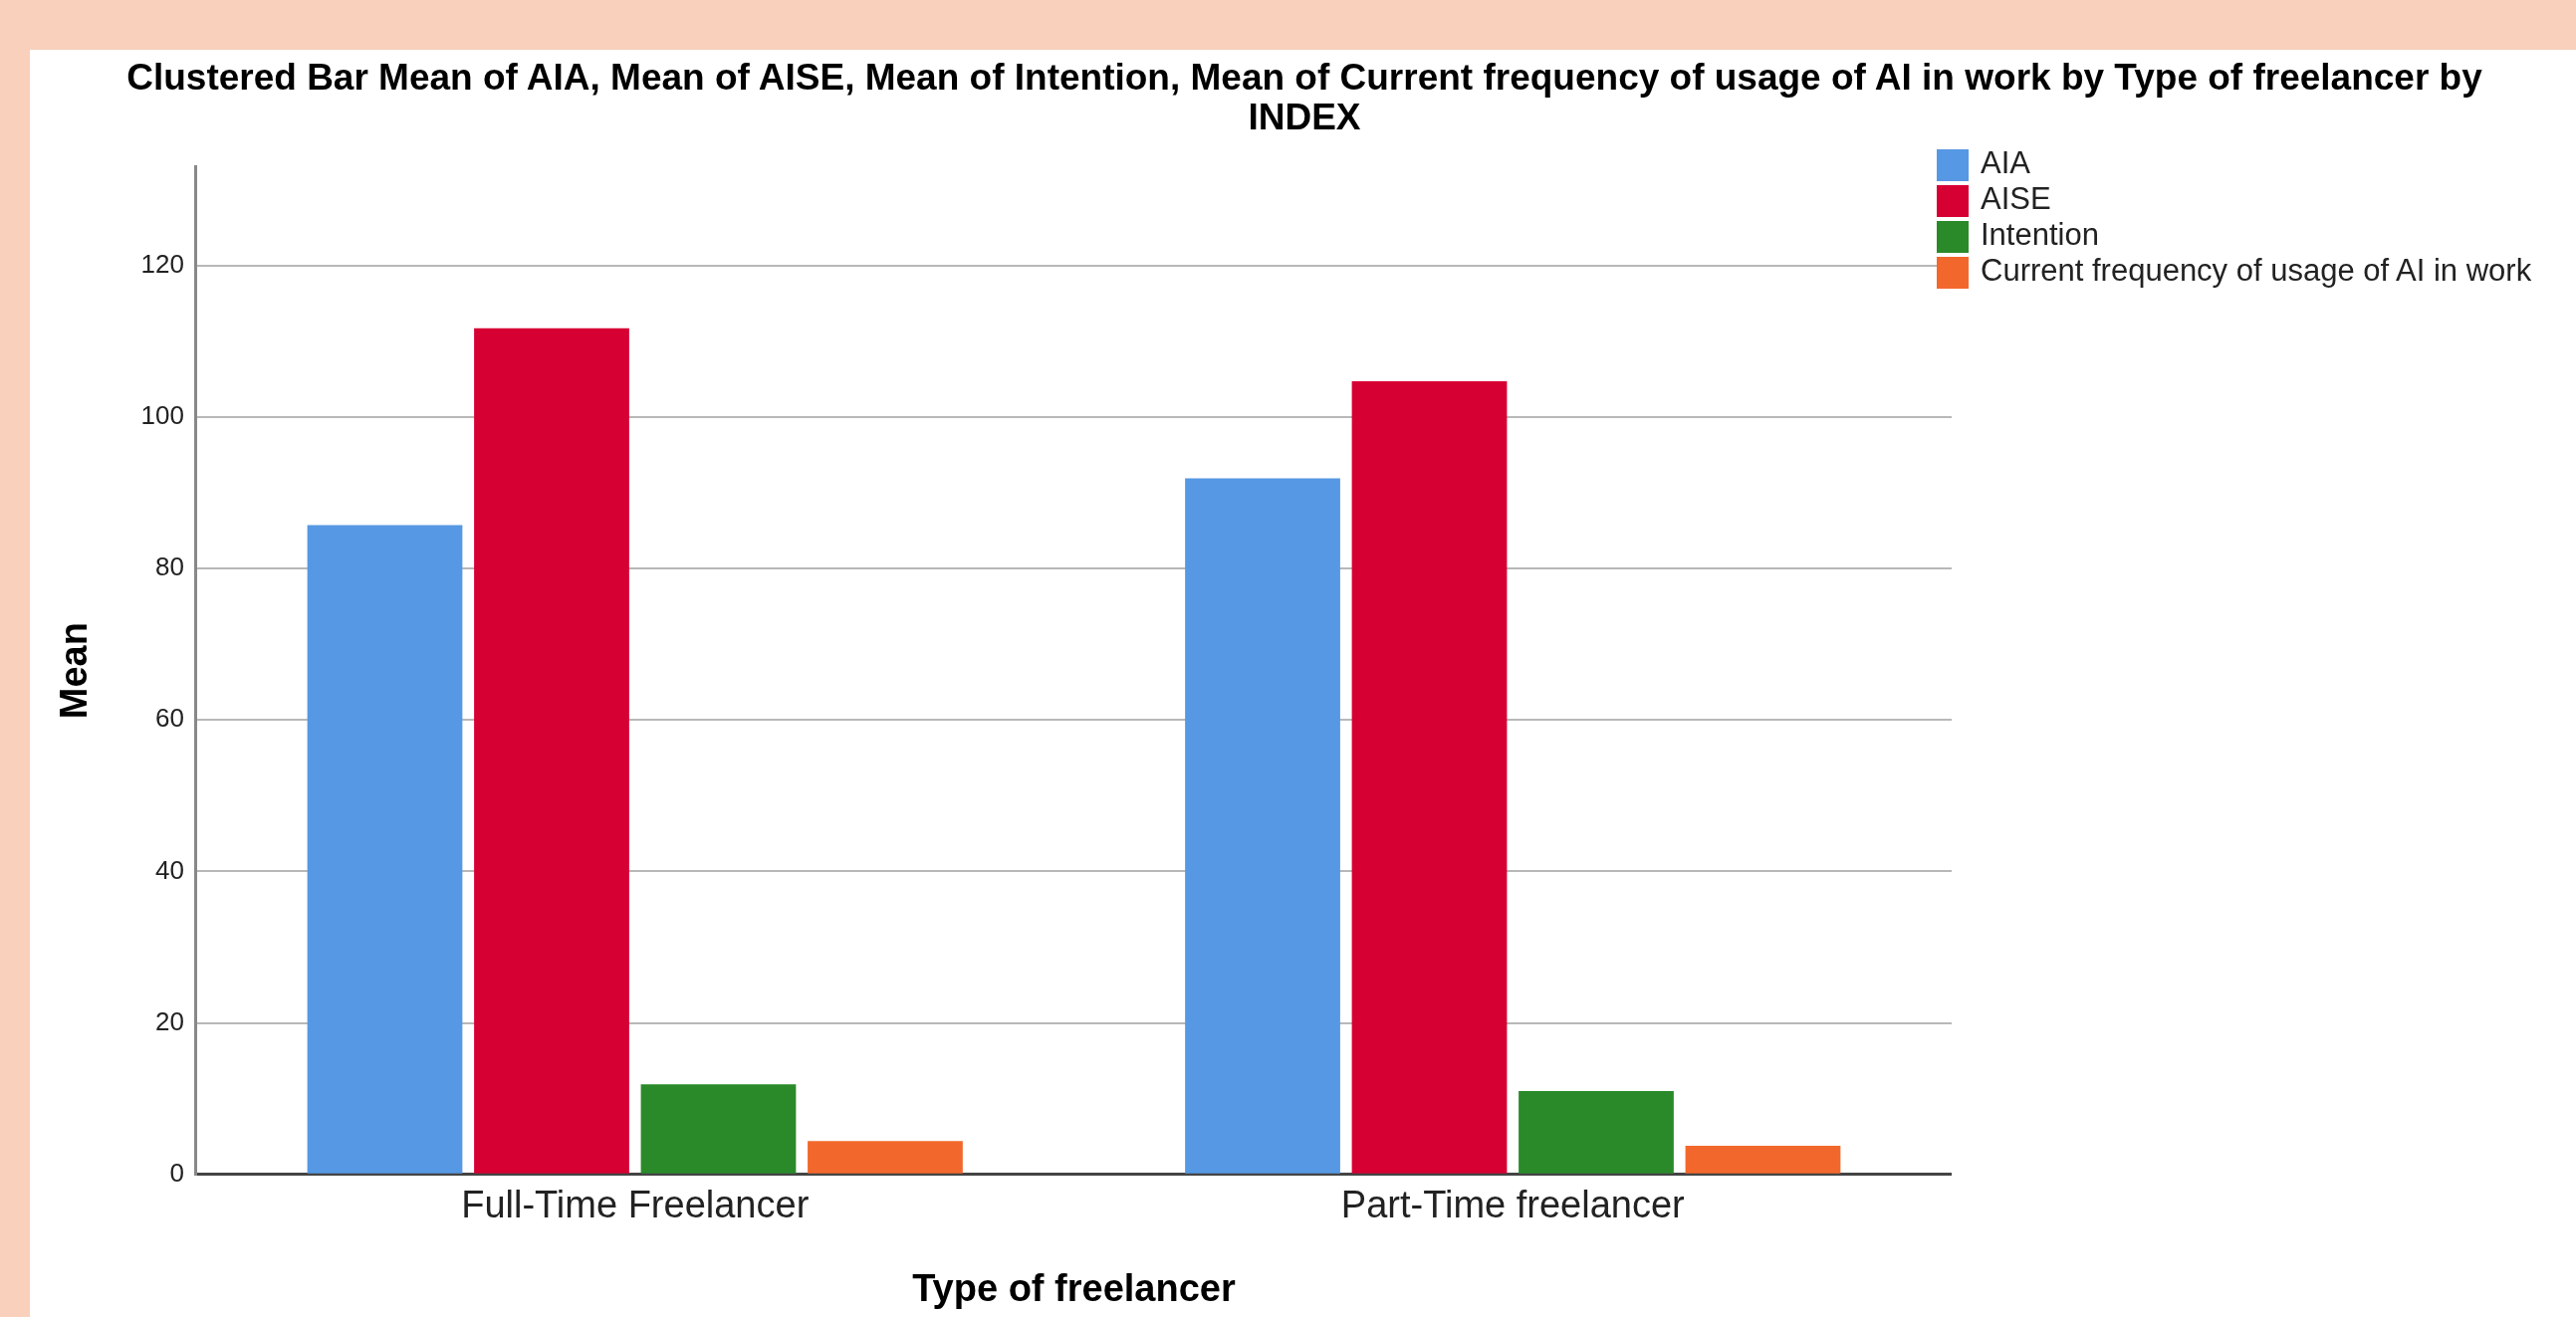 This screenshot has width=2576, height=1317. Describe the element at coordinates (162, 414) in the screenshot. I see `y-tick-label: 100` at that location.